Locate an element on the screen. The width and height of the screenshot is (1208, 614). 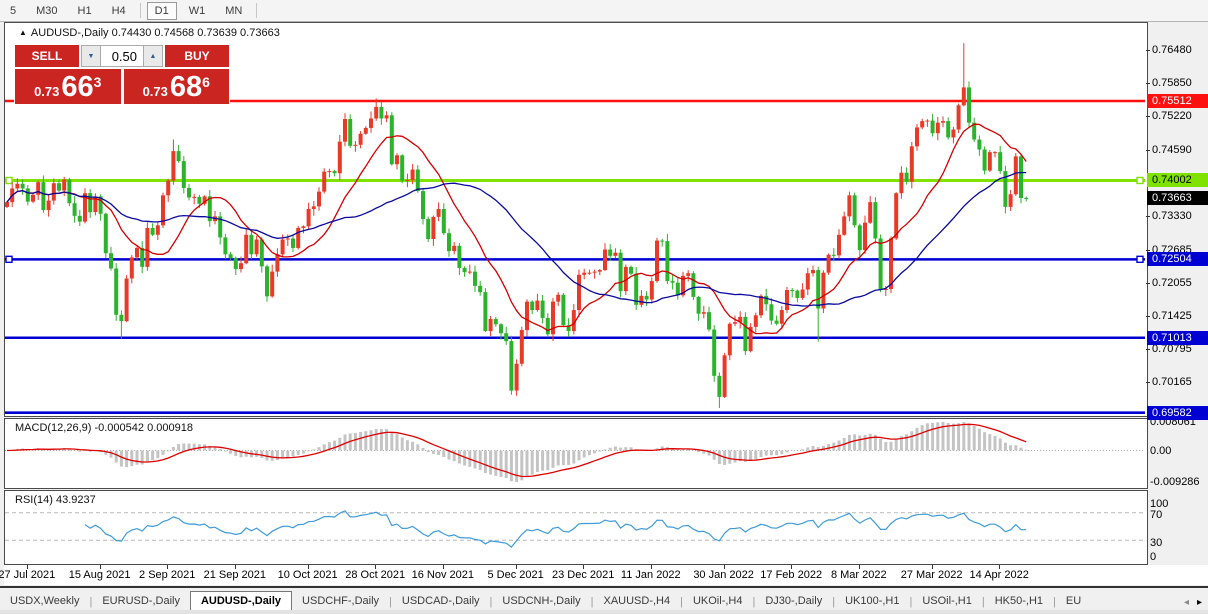
rsi-canvas is located at coordinates (575, 526).